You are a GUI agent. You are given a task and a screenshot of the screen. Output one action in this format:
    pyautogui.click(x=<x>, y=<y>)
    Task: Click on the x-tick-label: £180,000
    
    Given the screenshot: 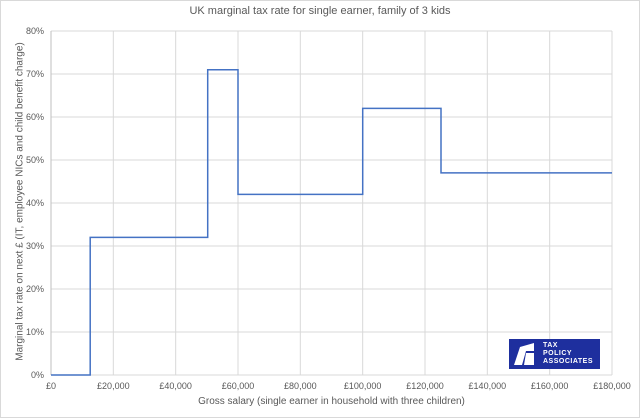 What is the action you would take?
    pyautogui.click(x=612, y=386)
    